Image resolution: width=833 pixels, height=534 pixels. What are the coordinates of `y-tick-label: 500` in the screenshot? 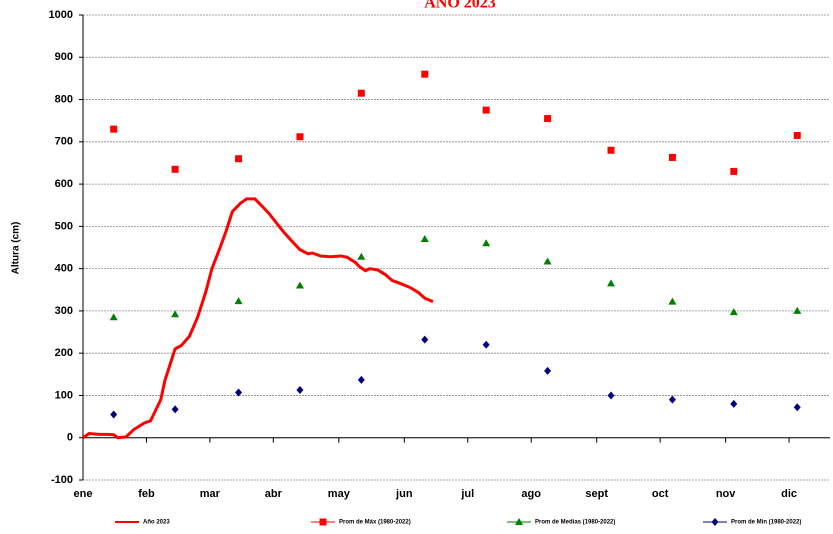 It's located at (64, 226).